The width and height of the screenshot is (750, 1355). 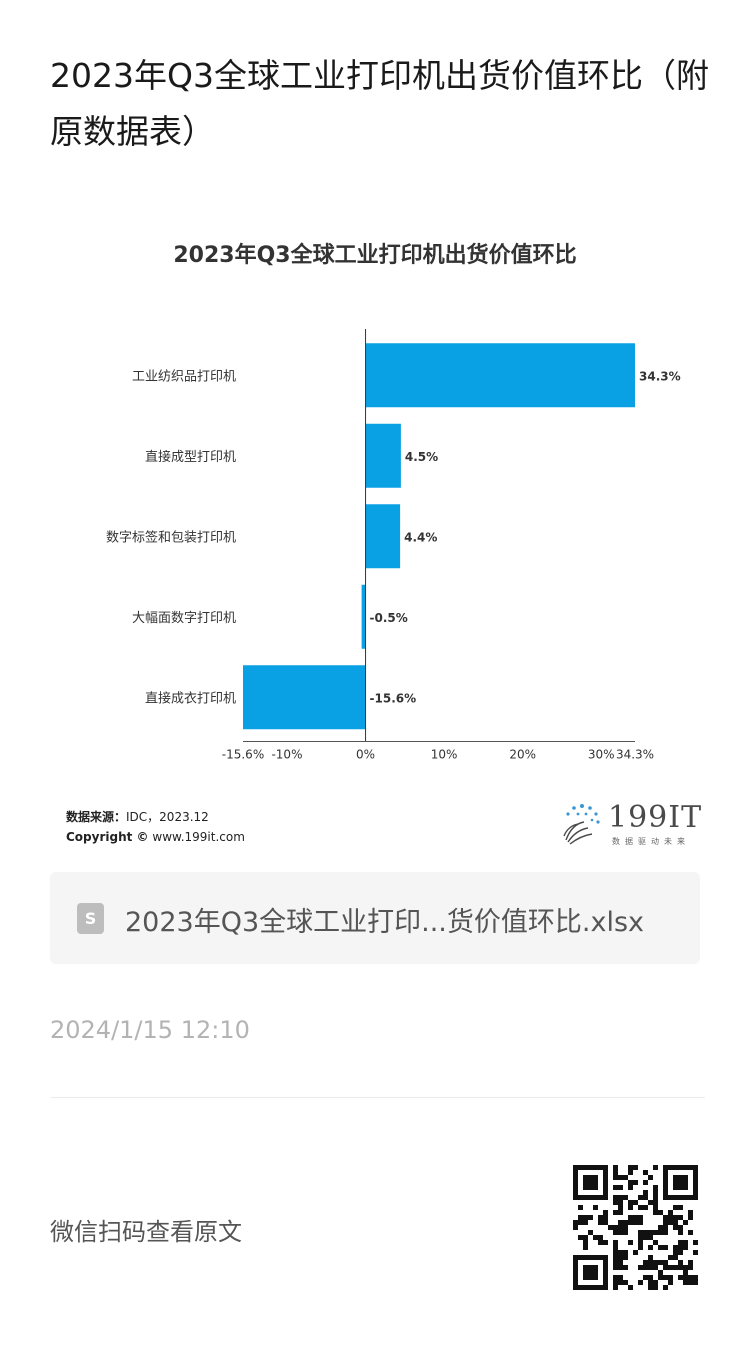 What do you see at coordinates (384, 922) in the screenshot?
I see `attachment-filename: 2023年Q3全球工业打印...货价值环比.xlsx` at bounding box center [384, 922].